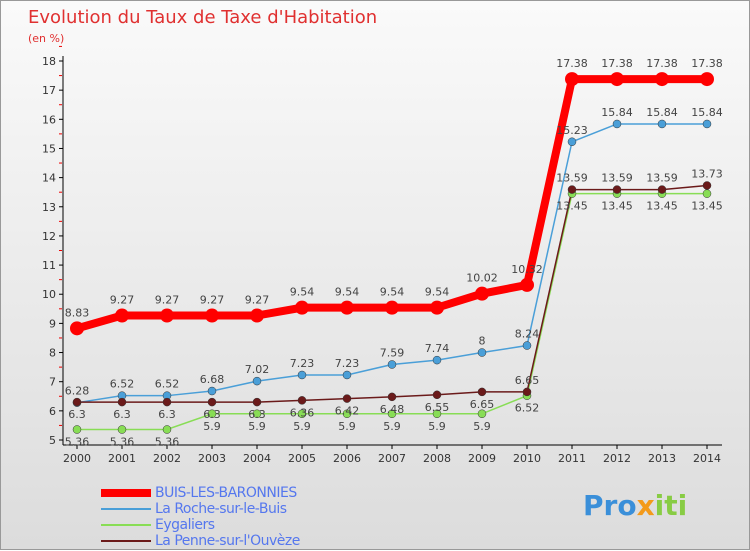 The height and width of the screenshot is (551, 750). Describe the element at coordinates (527, 380) in the screenshot. I see `data-label: 6.65` at that location.